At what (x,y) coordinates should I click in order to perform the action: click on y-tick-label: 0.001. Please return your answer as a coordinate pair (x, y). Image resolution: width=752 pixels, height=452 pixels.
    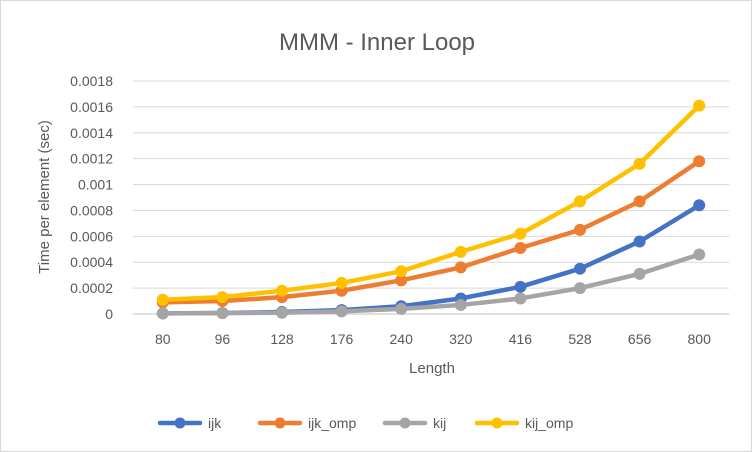
    Looking at the image, I should click on (95, 185).